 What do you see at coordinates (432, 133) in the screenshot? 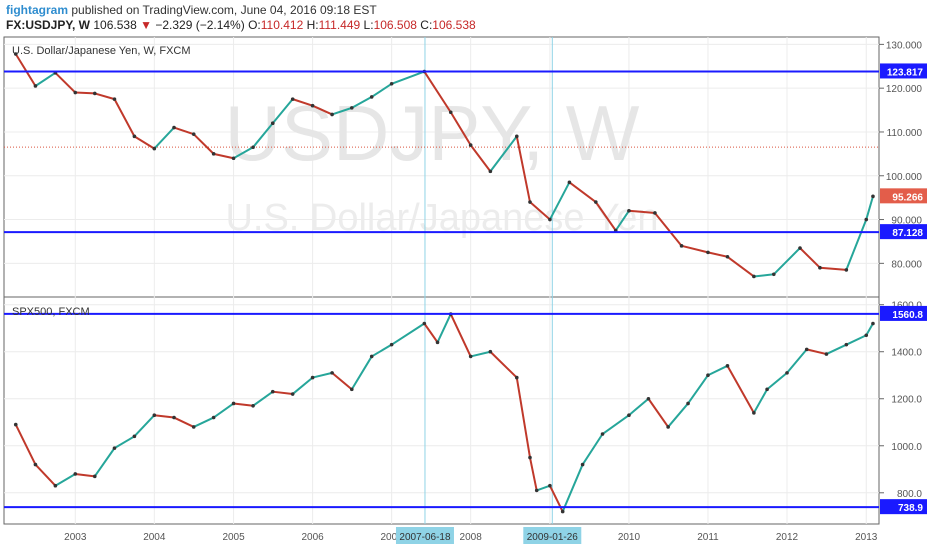
I see `symbol-watermark: USDJPY, W` at bounding box center [432, 133].